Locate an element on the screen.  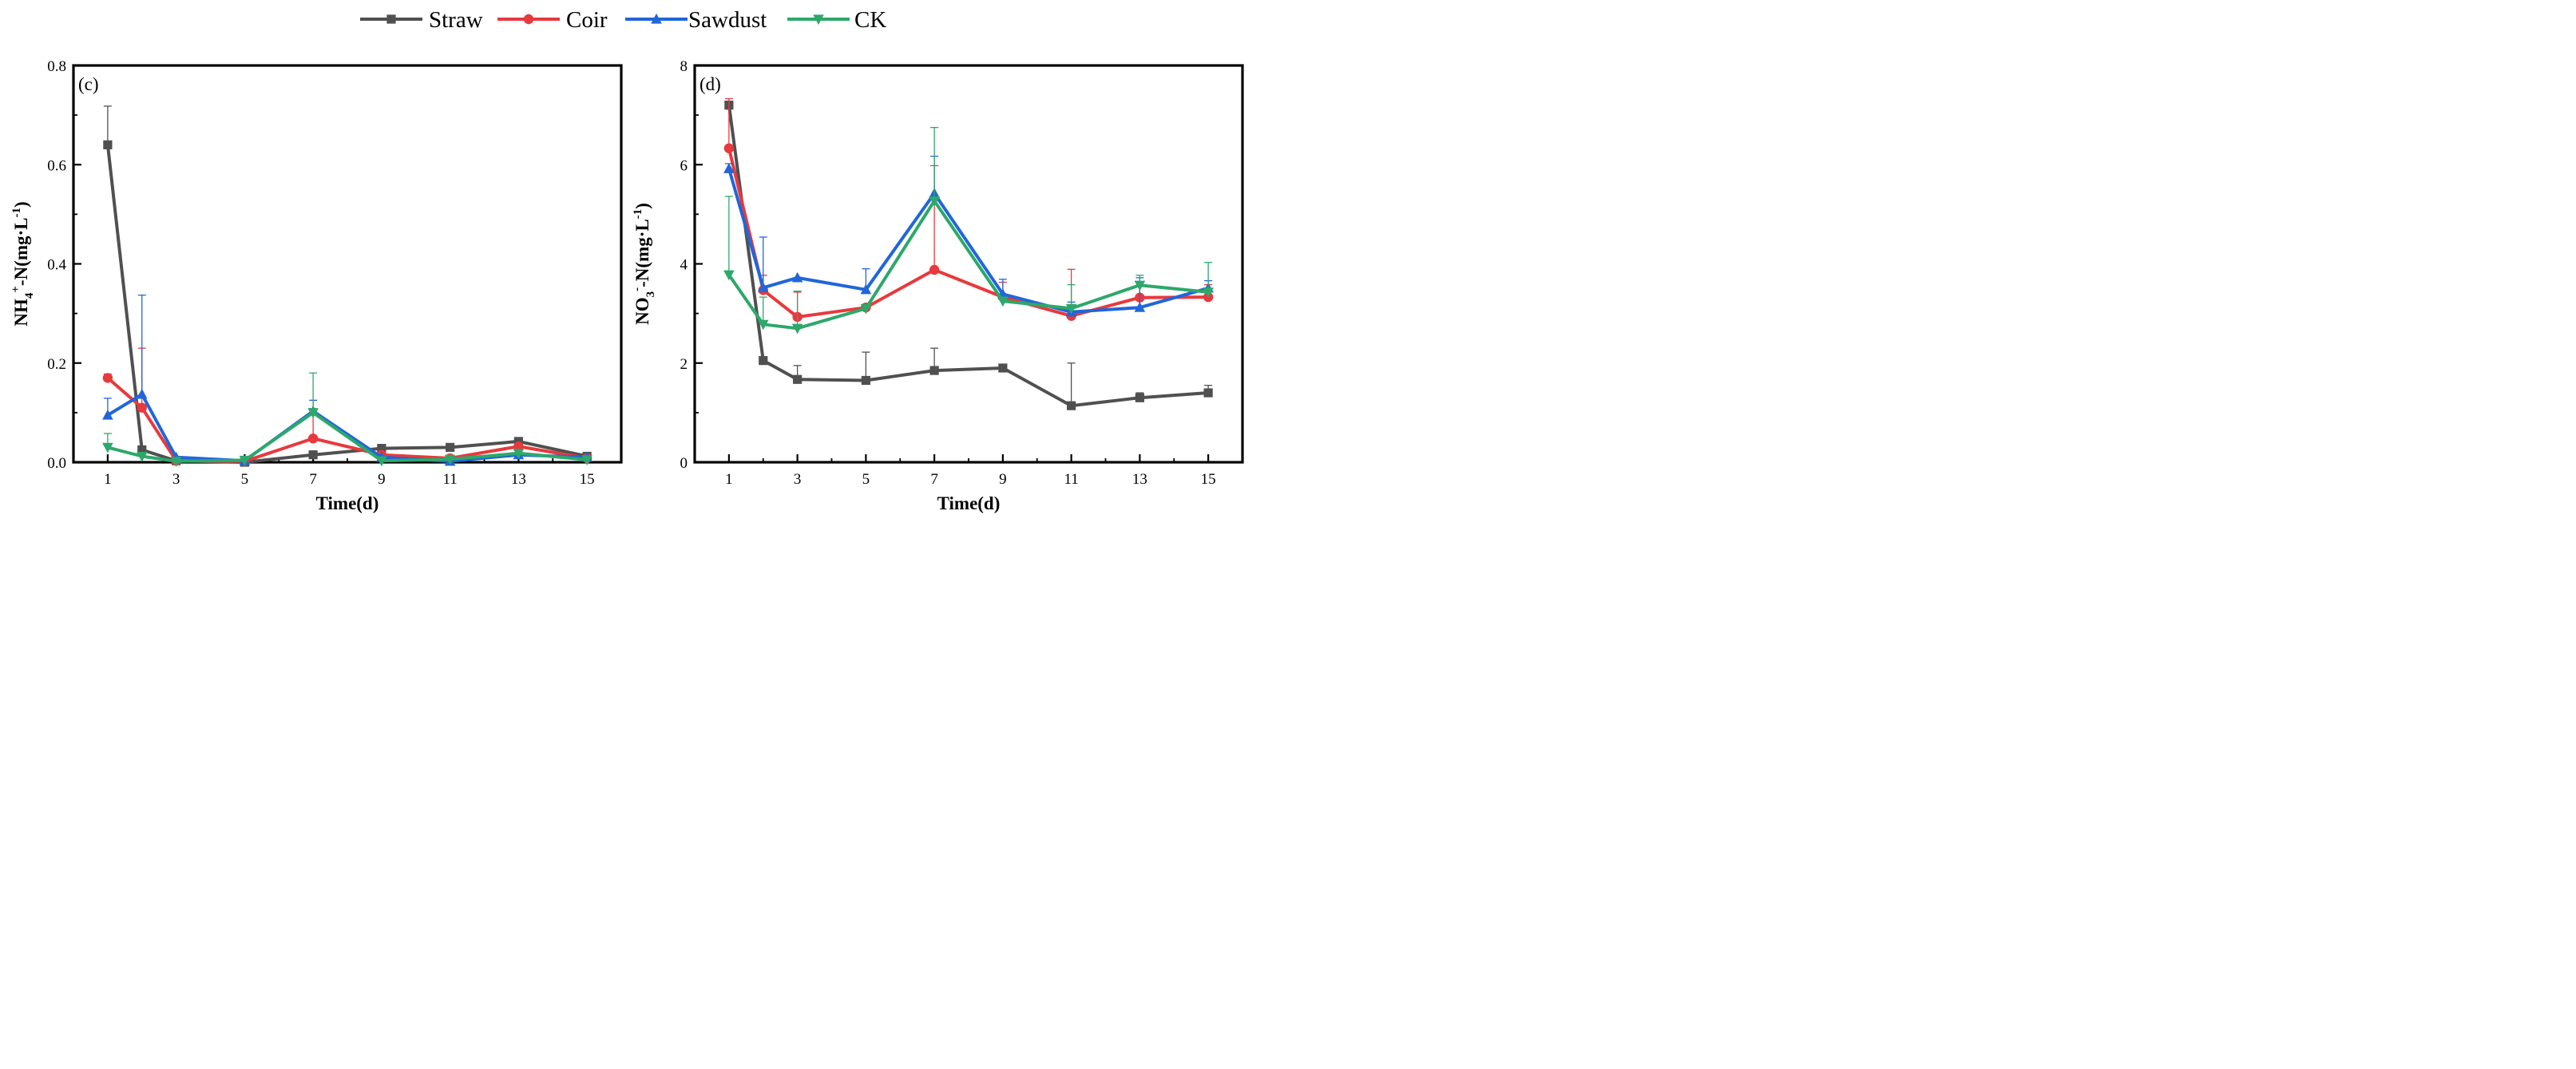
legend-label: CK is located at coordinates (870, 20).